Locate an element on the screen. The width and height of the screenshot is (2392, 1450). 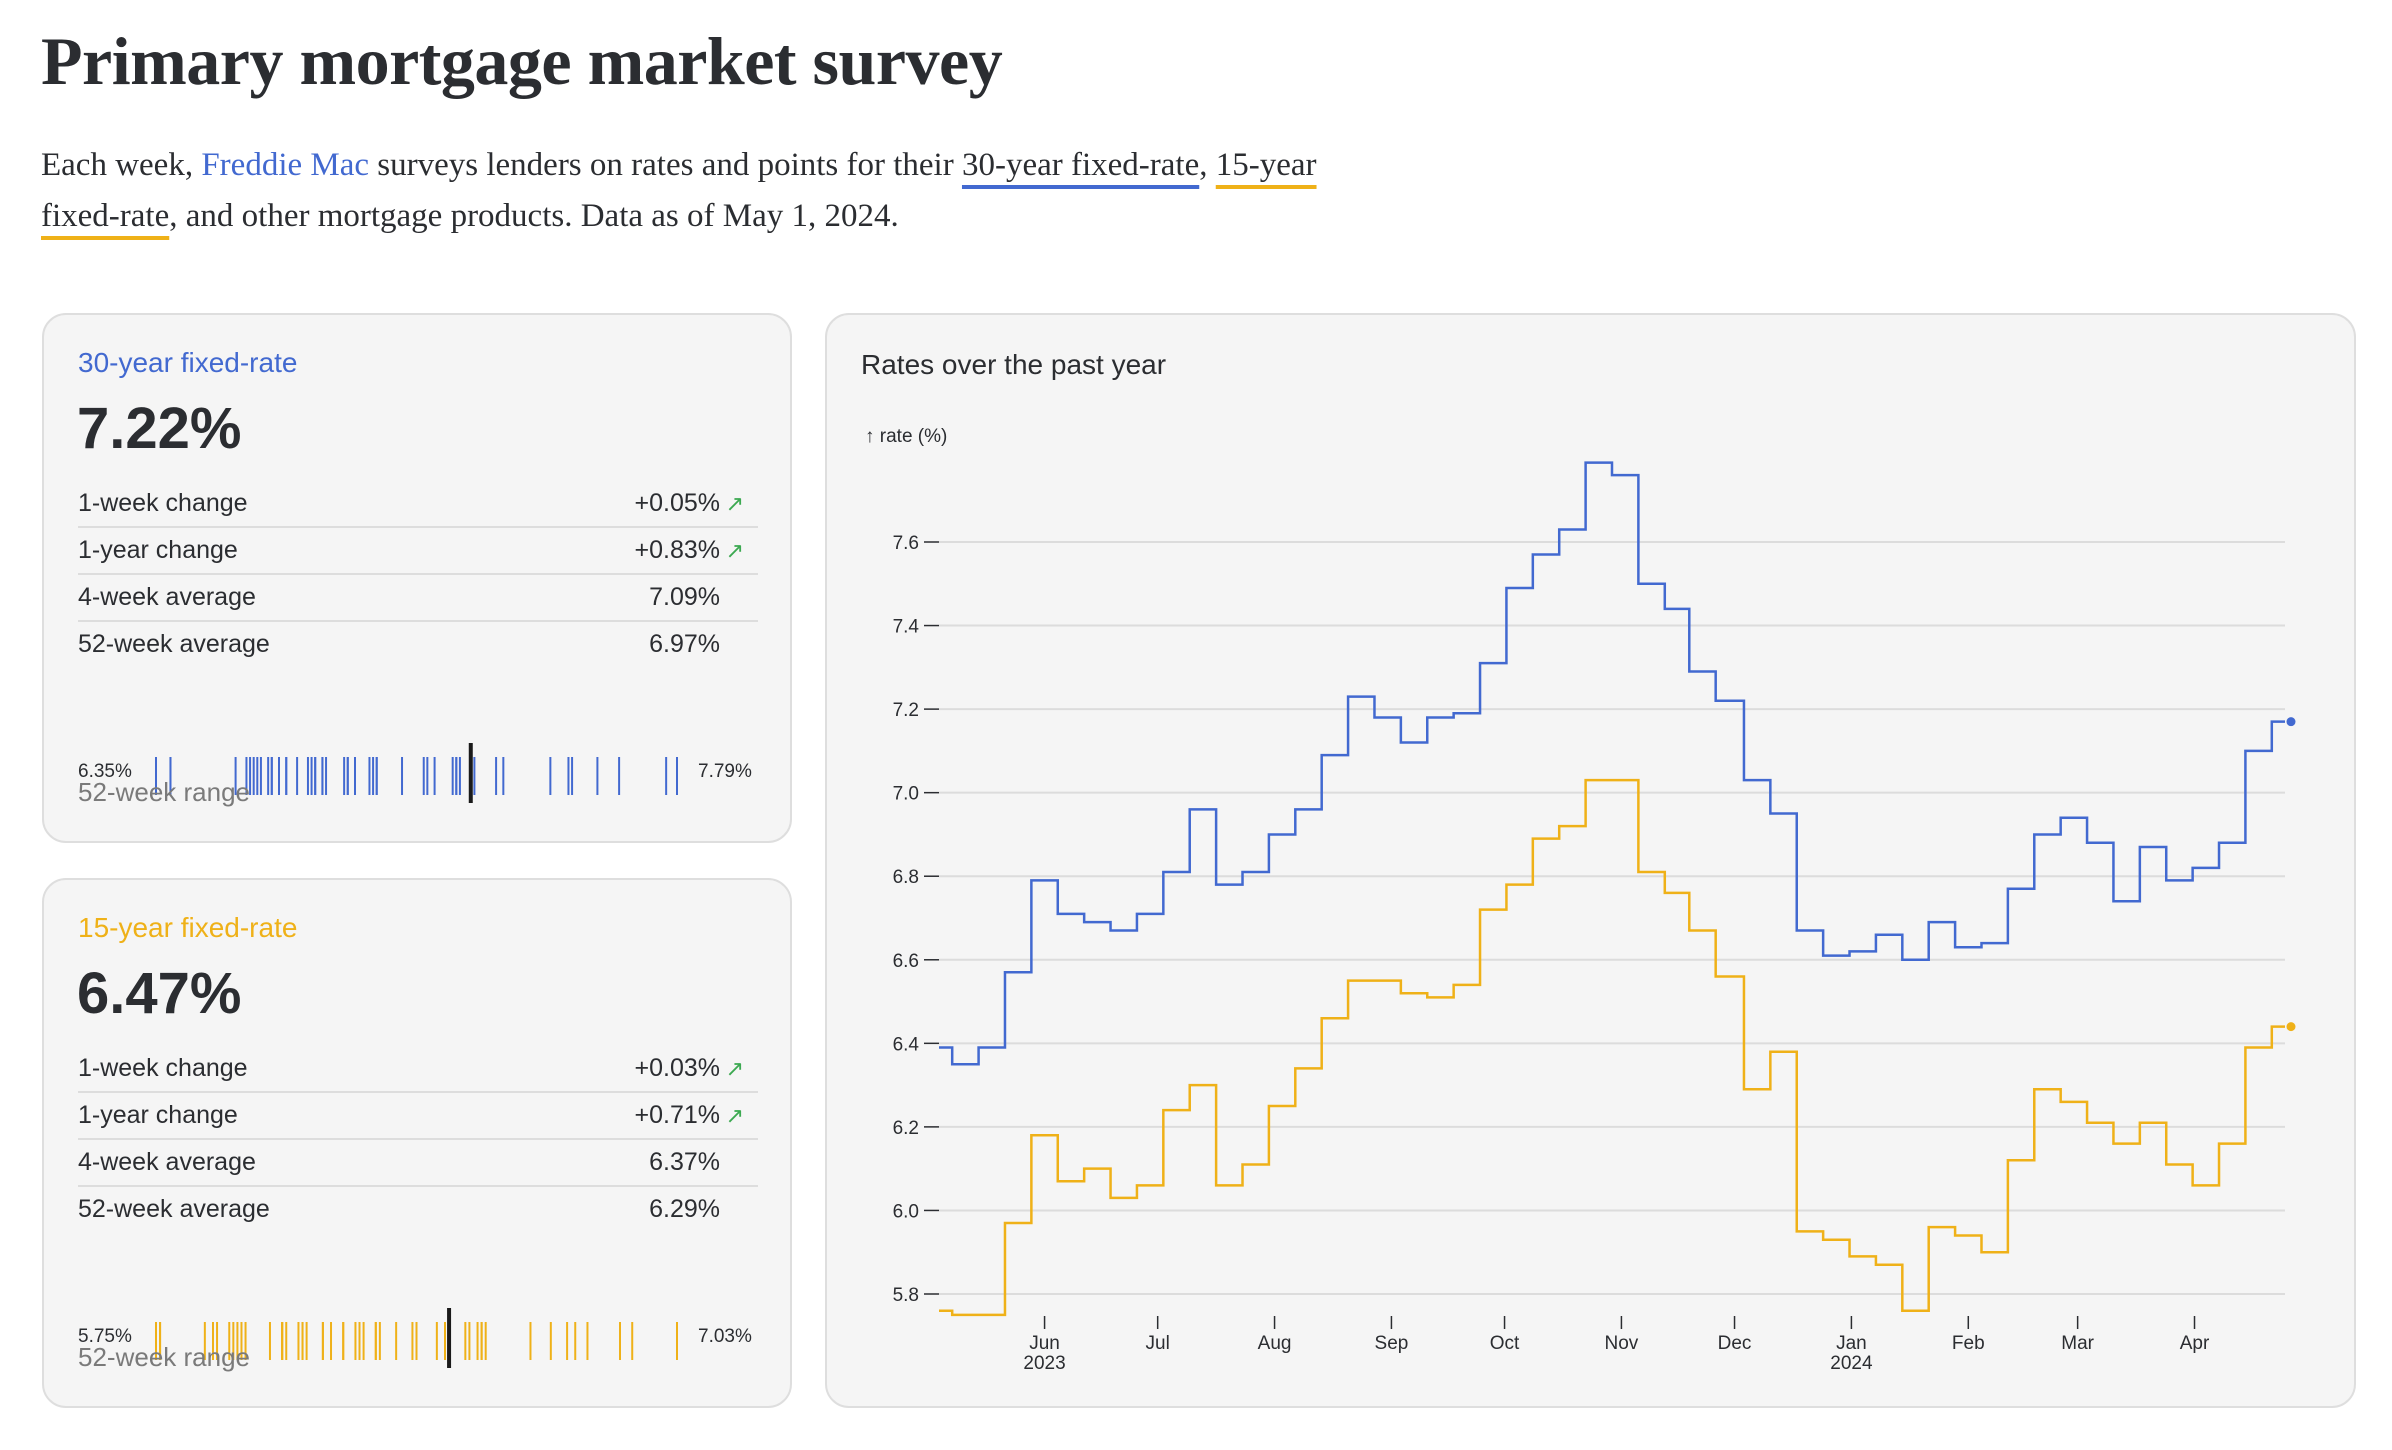
stat-row: 4-week average 6.37% is located at coordinates (418, 1163).